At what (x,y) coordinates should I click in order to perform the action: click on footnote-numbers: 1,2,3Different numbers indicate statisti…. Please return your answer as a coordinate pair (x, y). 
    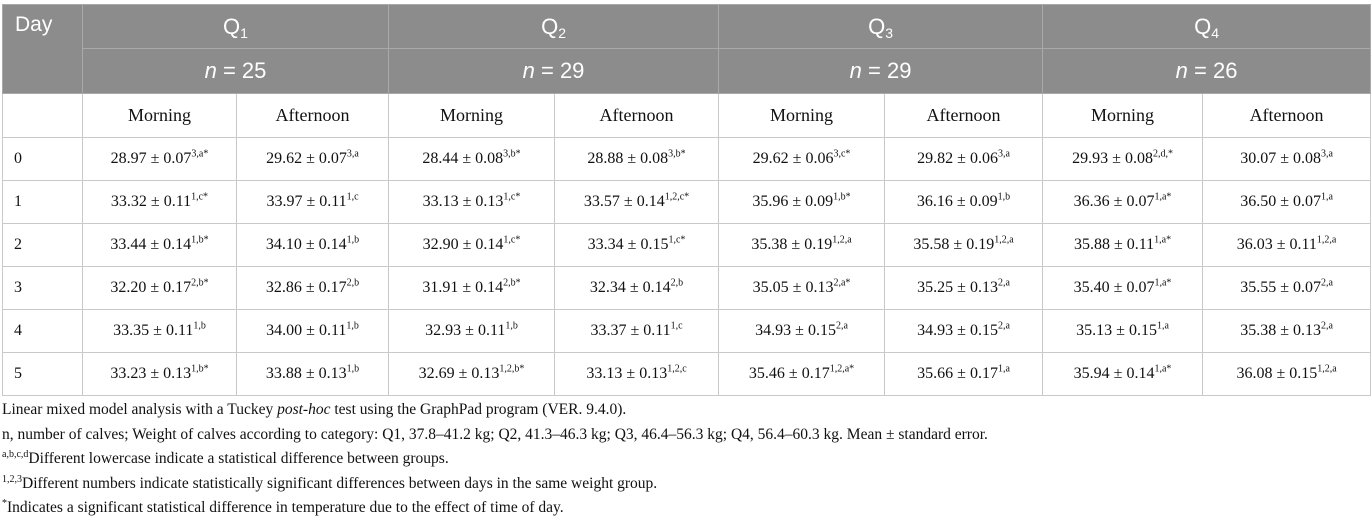
    Looking at the image, I should click on (330, 482).